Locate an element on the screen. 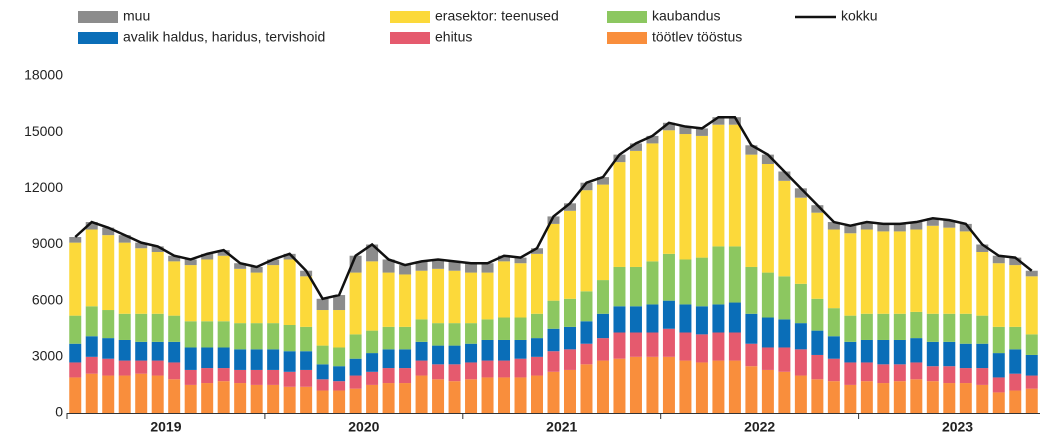  x-tick-label: 2019 is located at coordinates (165, 427).